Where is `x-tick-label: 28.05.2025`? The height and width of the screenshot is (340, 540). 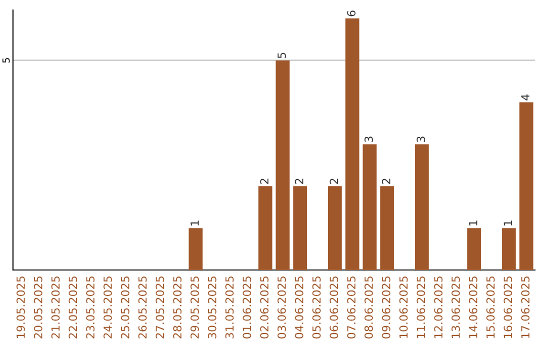 x-tick-label: 28.05.2025 is located at coordinates (177, 307).